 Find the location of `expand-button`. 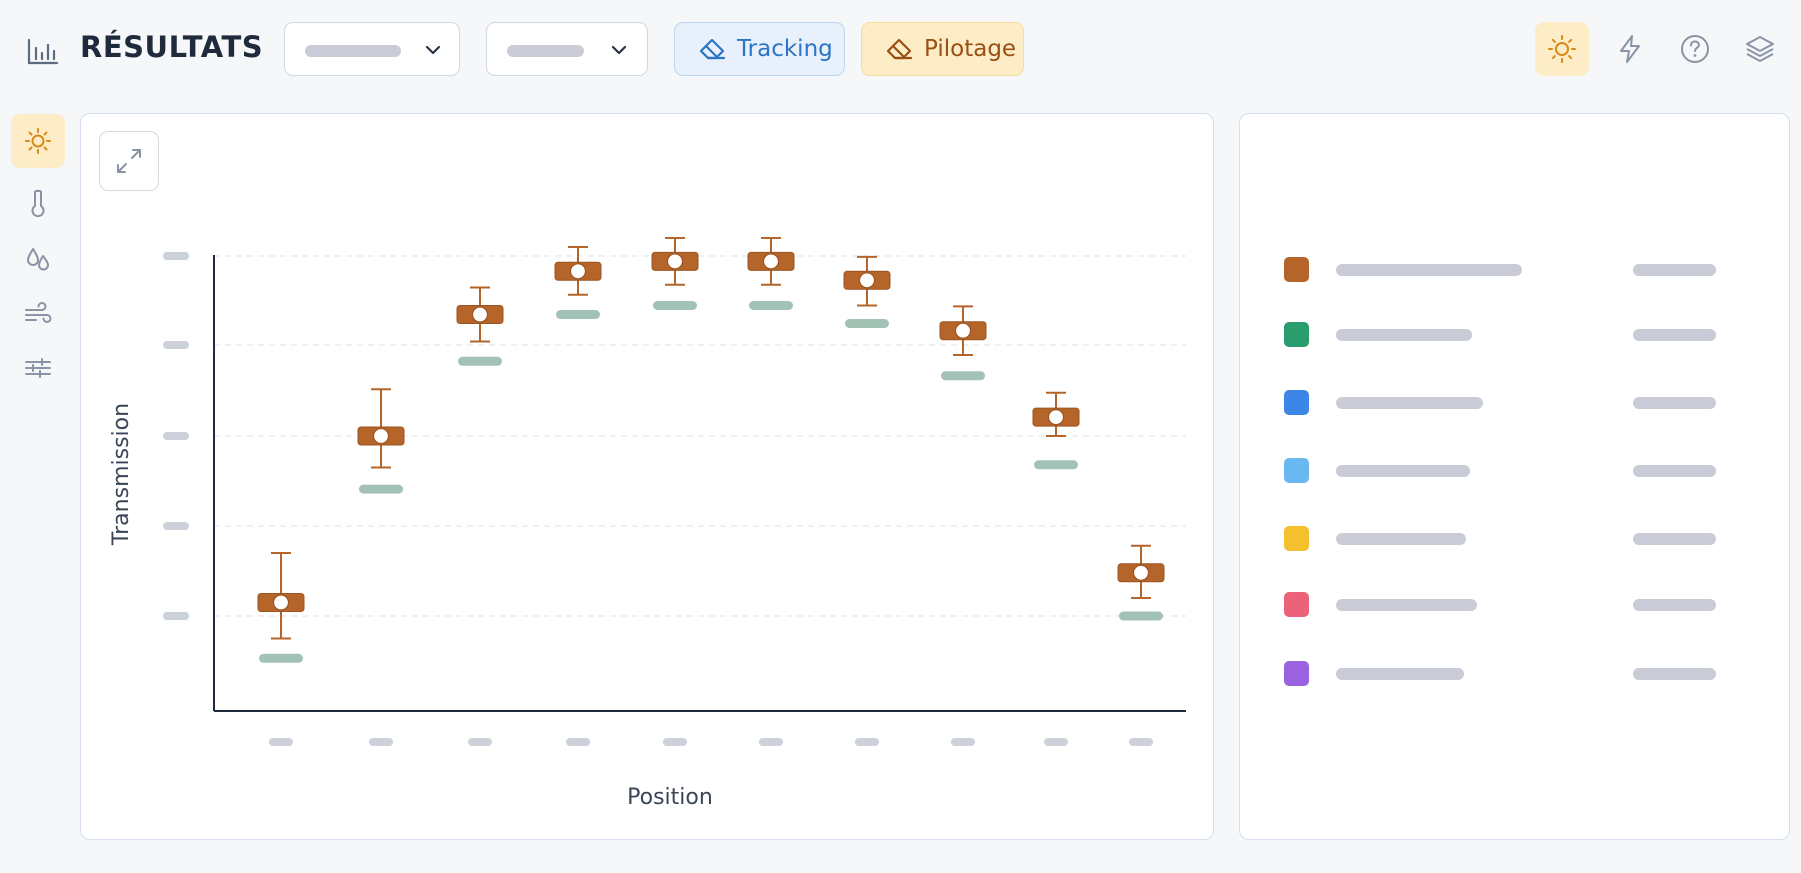

expand-button is located at coordinates (129, 161).